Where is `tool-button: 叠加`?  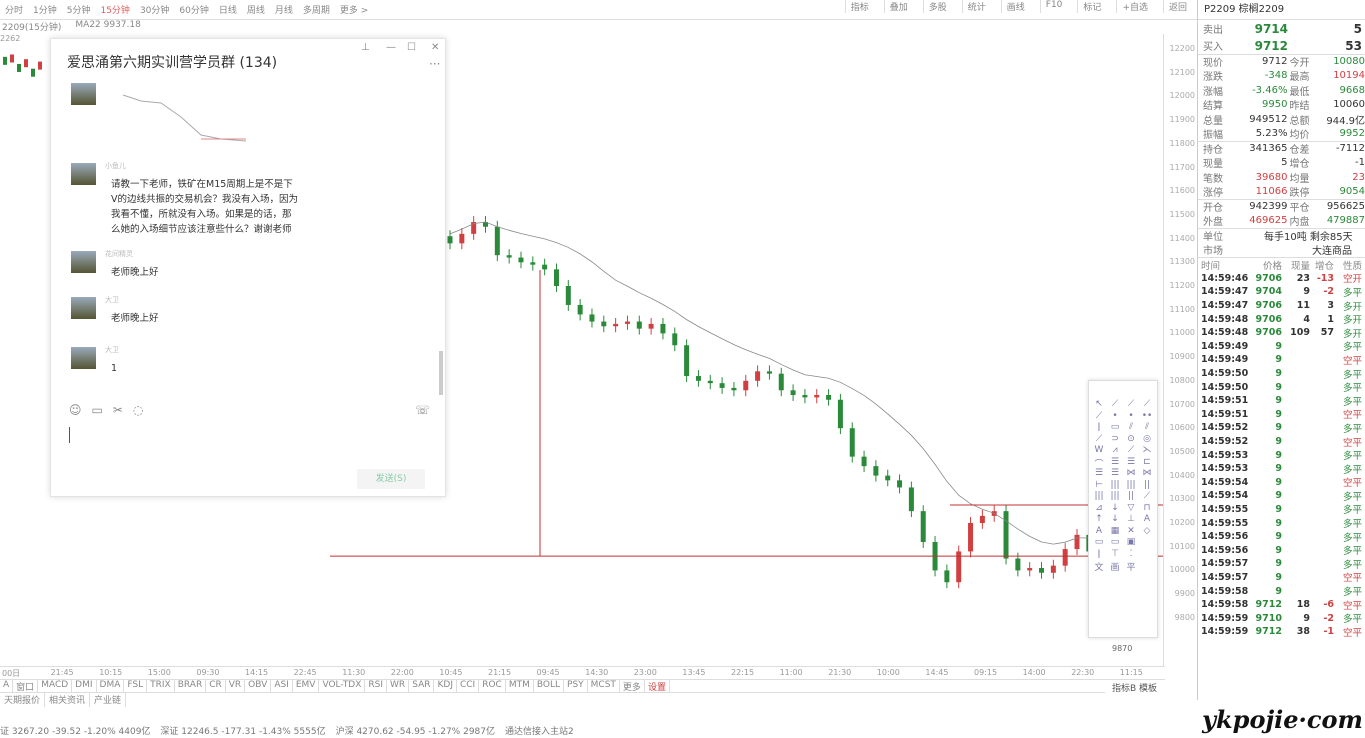
tool-button: 叠加 is located at coordinates (898, 6).